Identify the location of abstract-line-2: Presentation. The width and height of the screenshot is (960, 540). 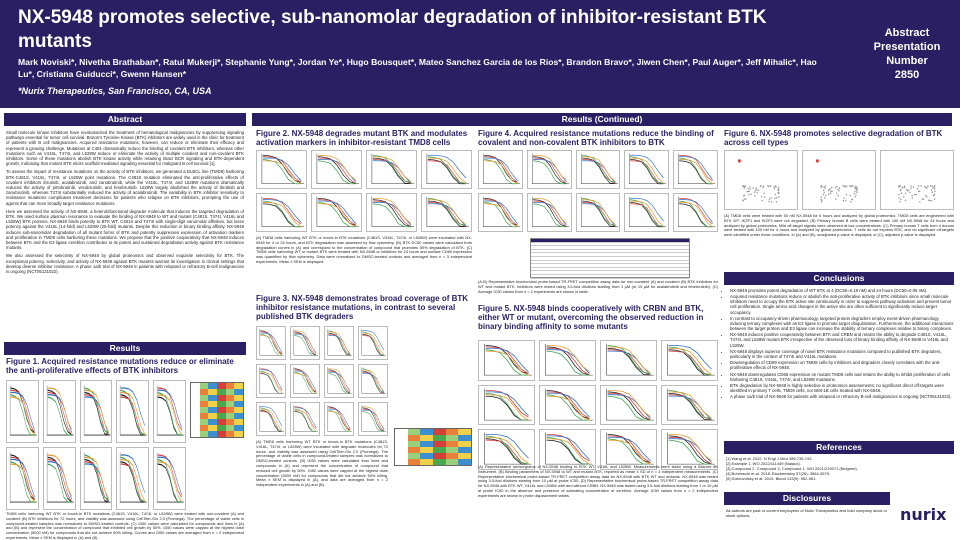
(907, 47).